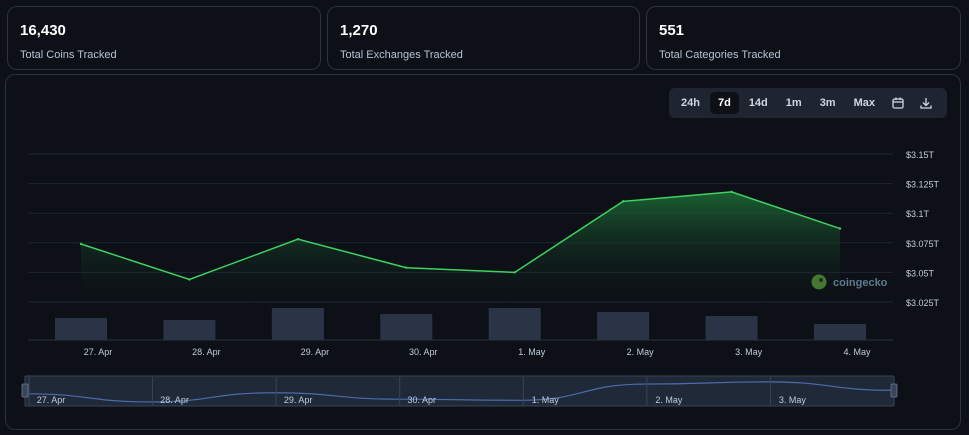  Describe the element at coordinates (359, 30) in the screenshot. I see `stat-value: 1,270` at that location.